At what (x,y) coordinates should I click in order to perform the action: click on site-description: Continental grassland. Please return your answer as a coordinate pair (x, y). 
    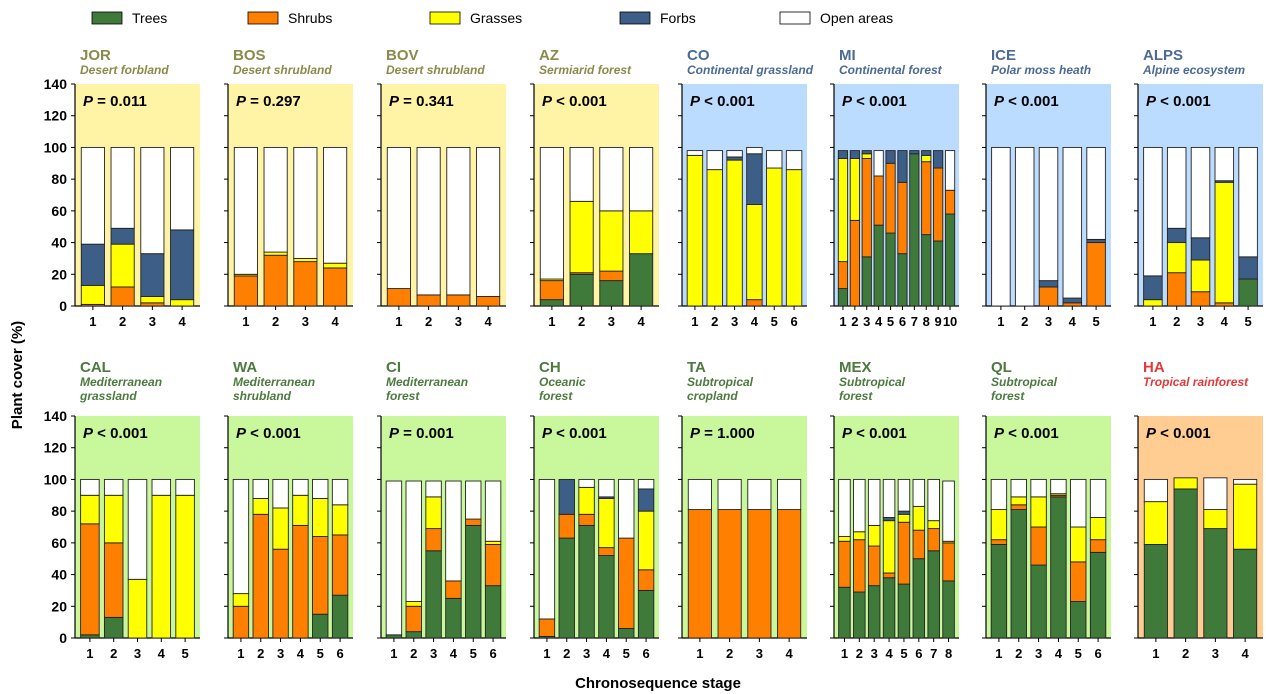
    Looking at the image, I should click on (750, 70).